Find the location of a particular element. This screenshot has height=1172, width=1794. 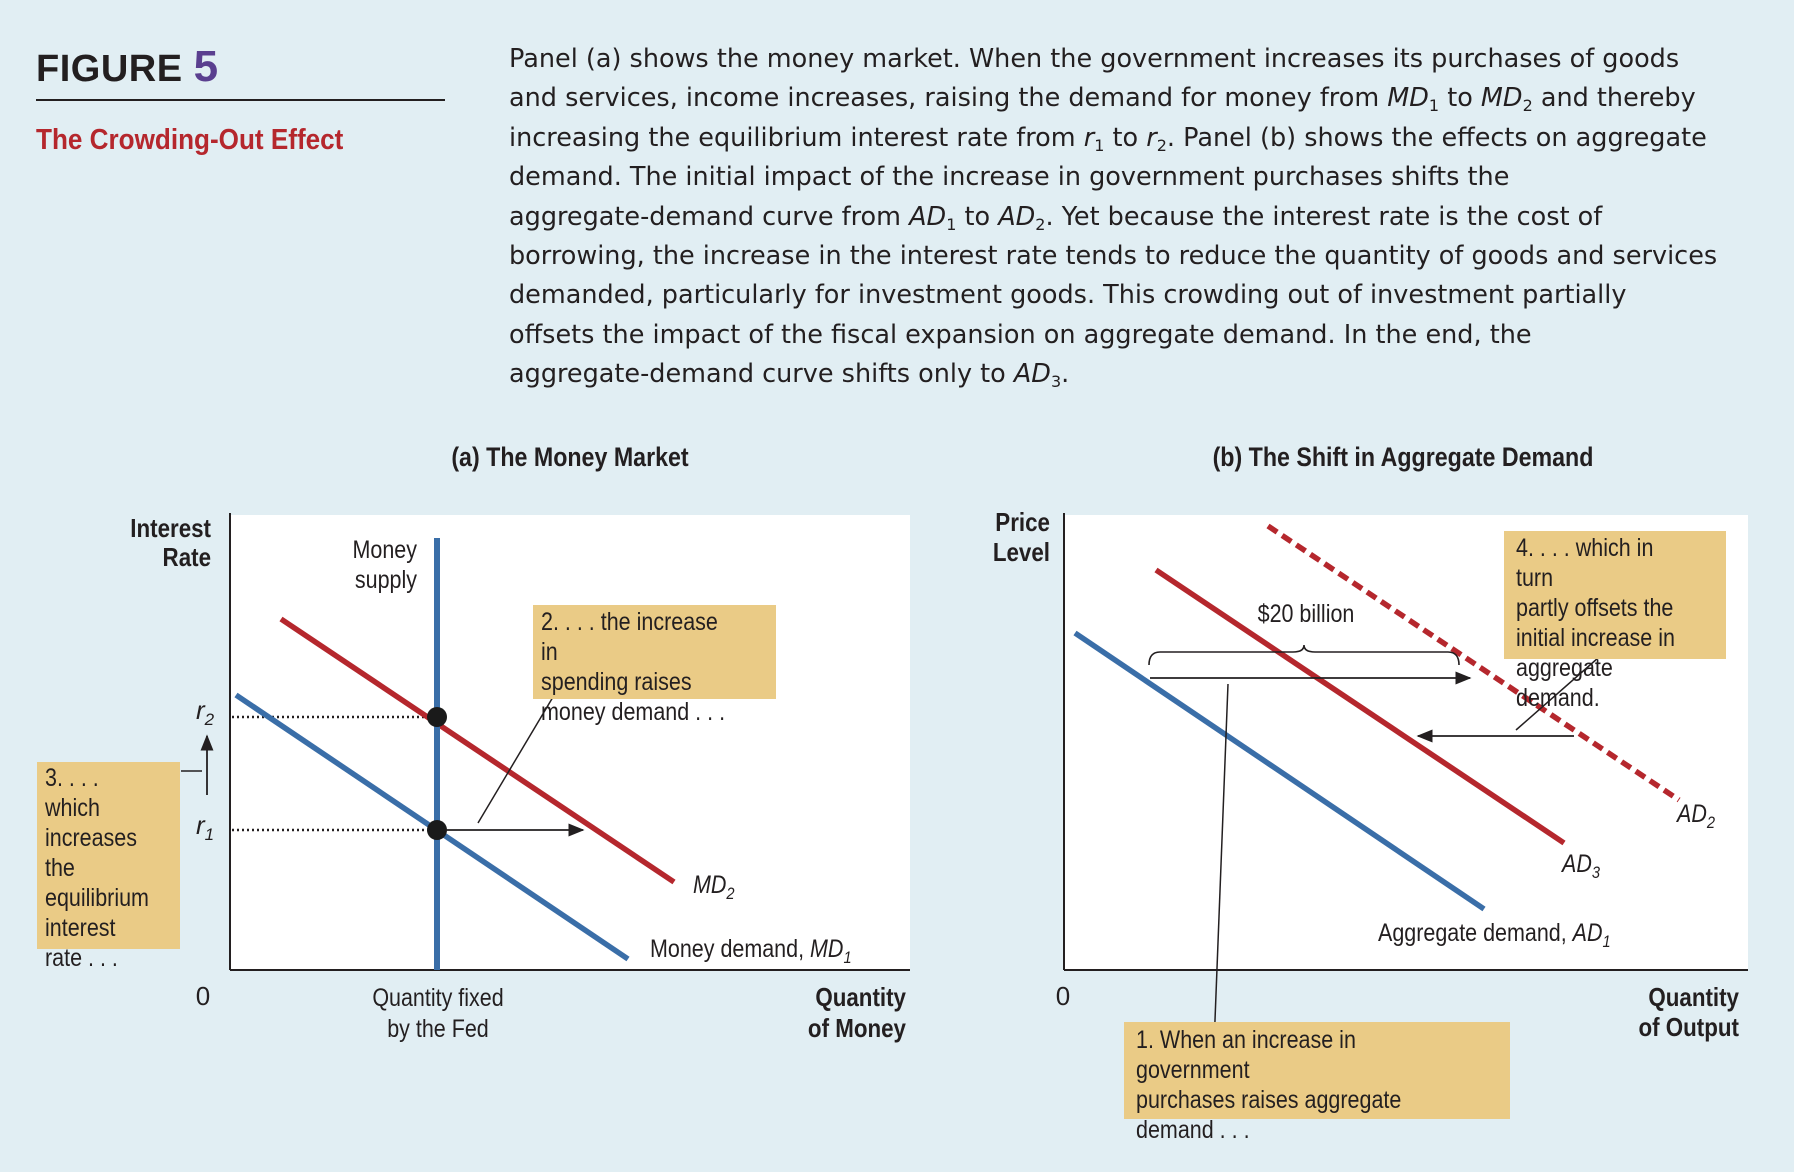

qty-fixed-label-line2: by the Fed is located at coordinates (438, 1028).